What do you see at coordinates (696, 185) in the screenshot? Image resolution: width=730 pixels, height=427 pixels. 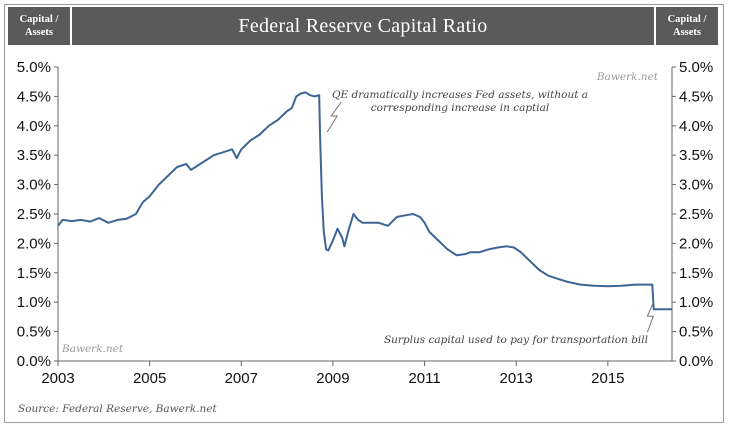 I see `y-tick-label-right: 3.0%` at bounding box center [696, 185].